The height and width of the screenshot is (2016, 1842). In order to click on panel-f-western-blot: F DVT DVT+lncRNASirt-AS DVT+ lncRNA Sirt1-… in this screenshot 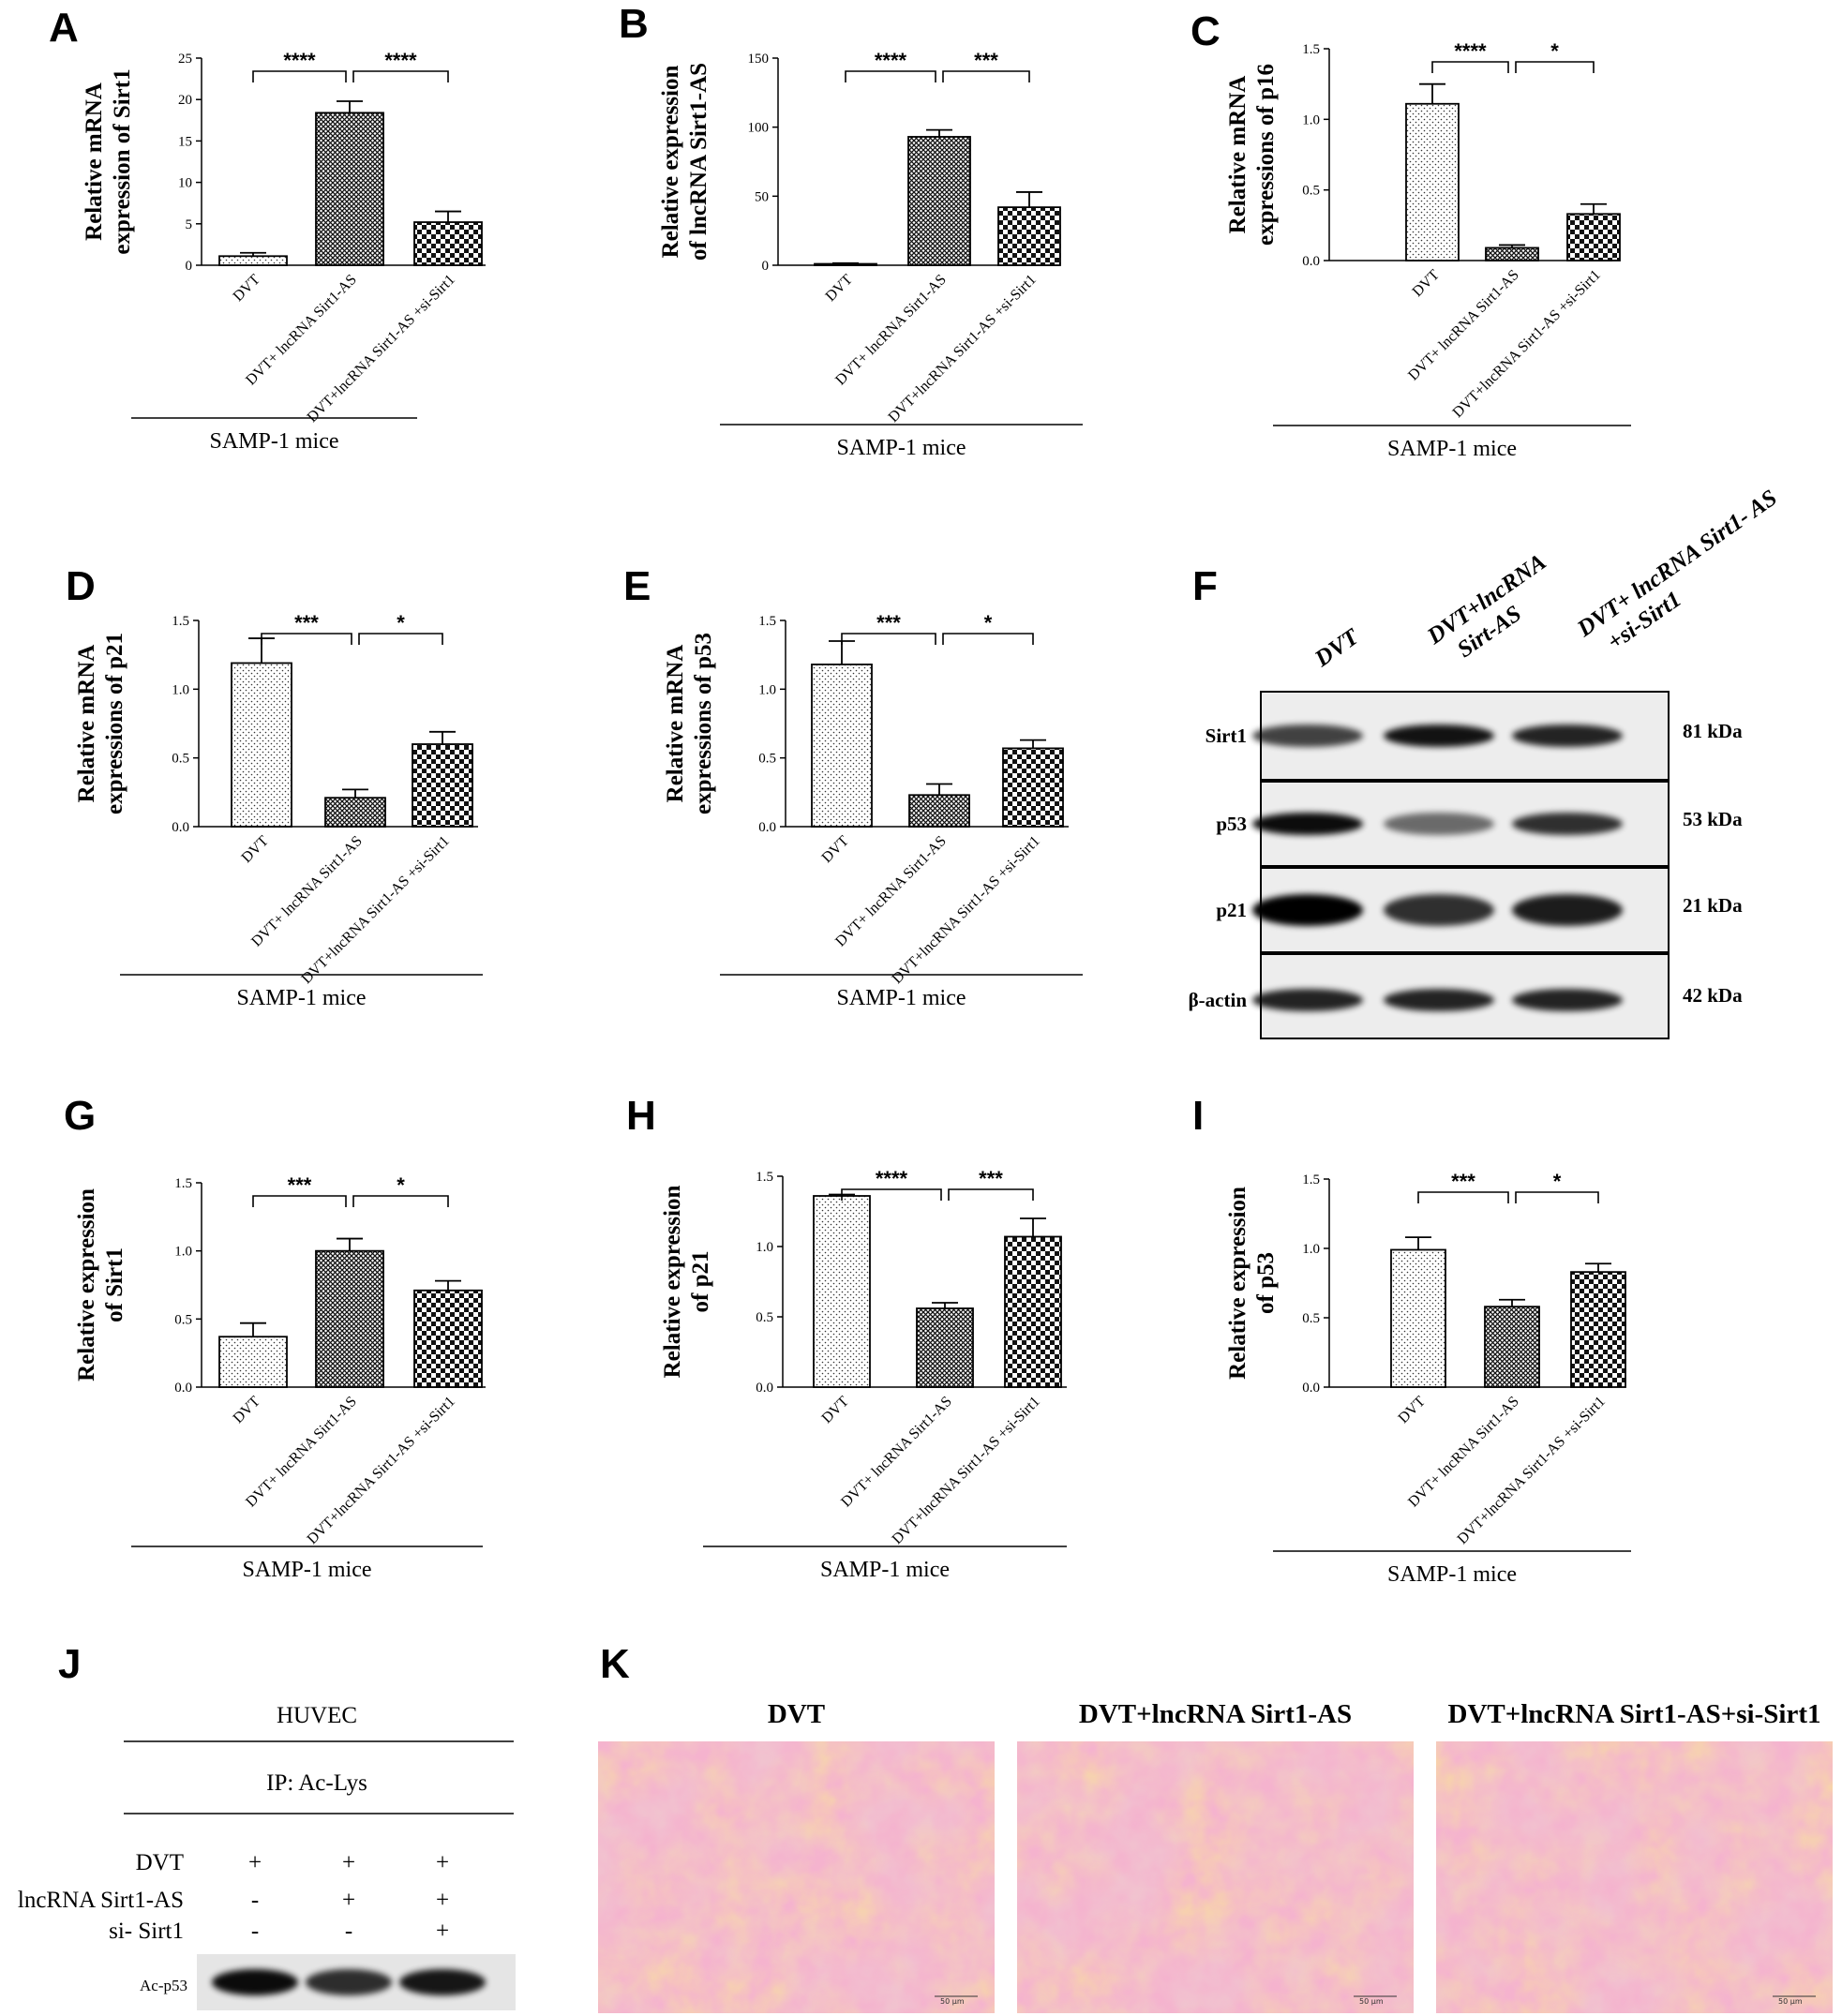, I will do `click(1494, 762)`.